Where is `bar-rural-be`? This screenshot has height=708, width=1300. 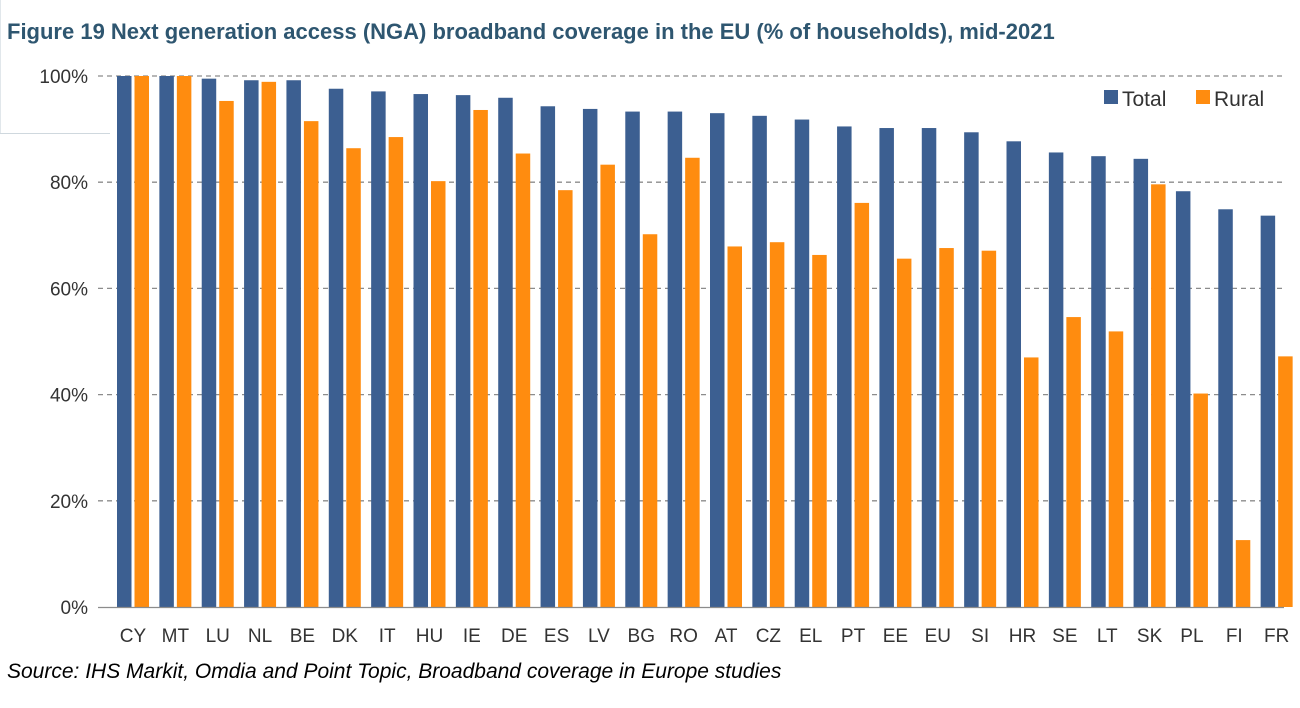 bar-rural-be is located at coordinates (311, 364).